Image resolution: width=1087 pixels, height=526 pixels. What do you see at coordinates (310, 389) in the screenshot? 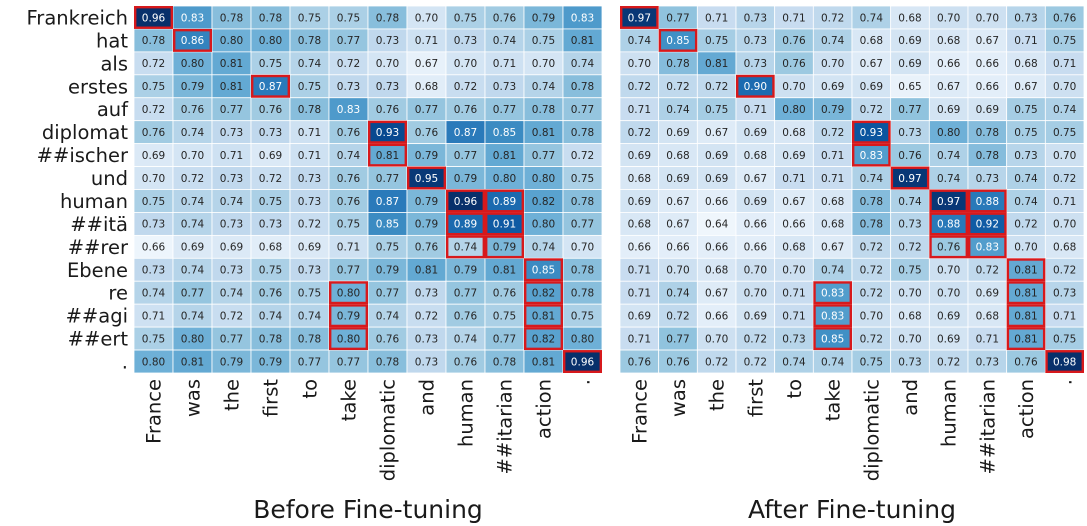
I see `column-tick-label: to` at bounding box center [310, 389].